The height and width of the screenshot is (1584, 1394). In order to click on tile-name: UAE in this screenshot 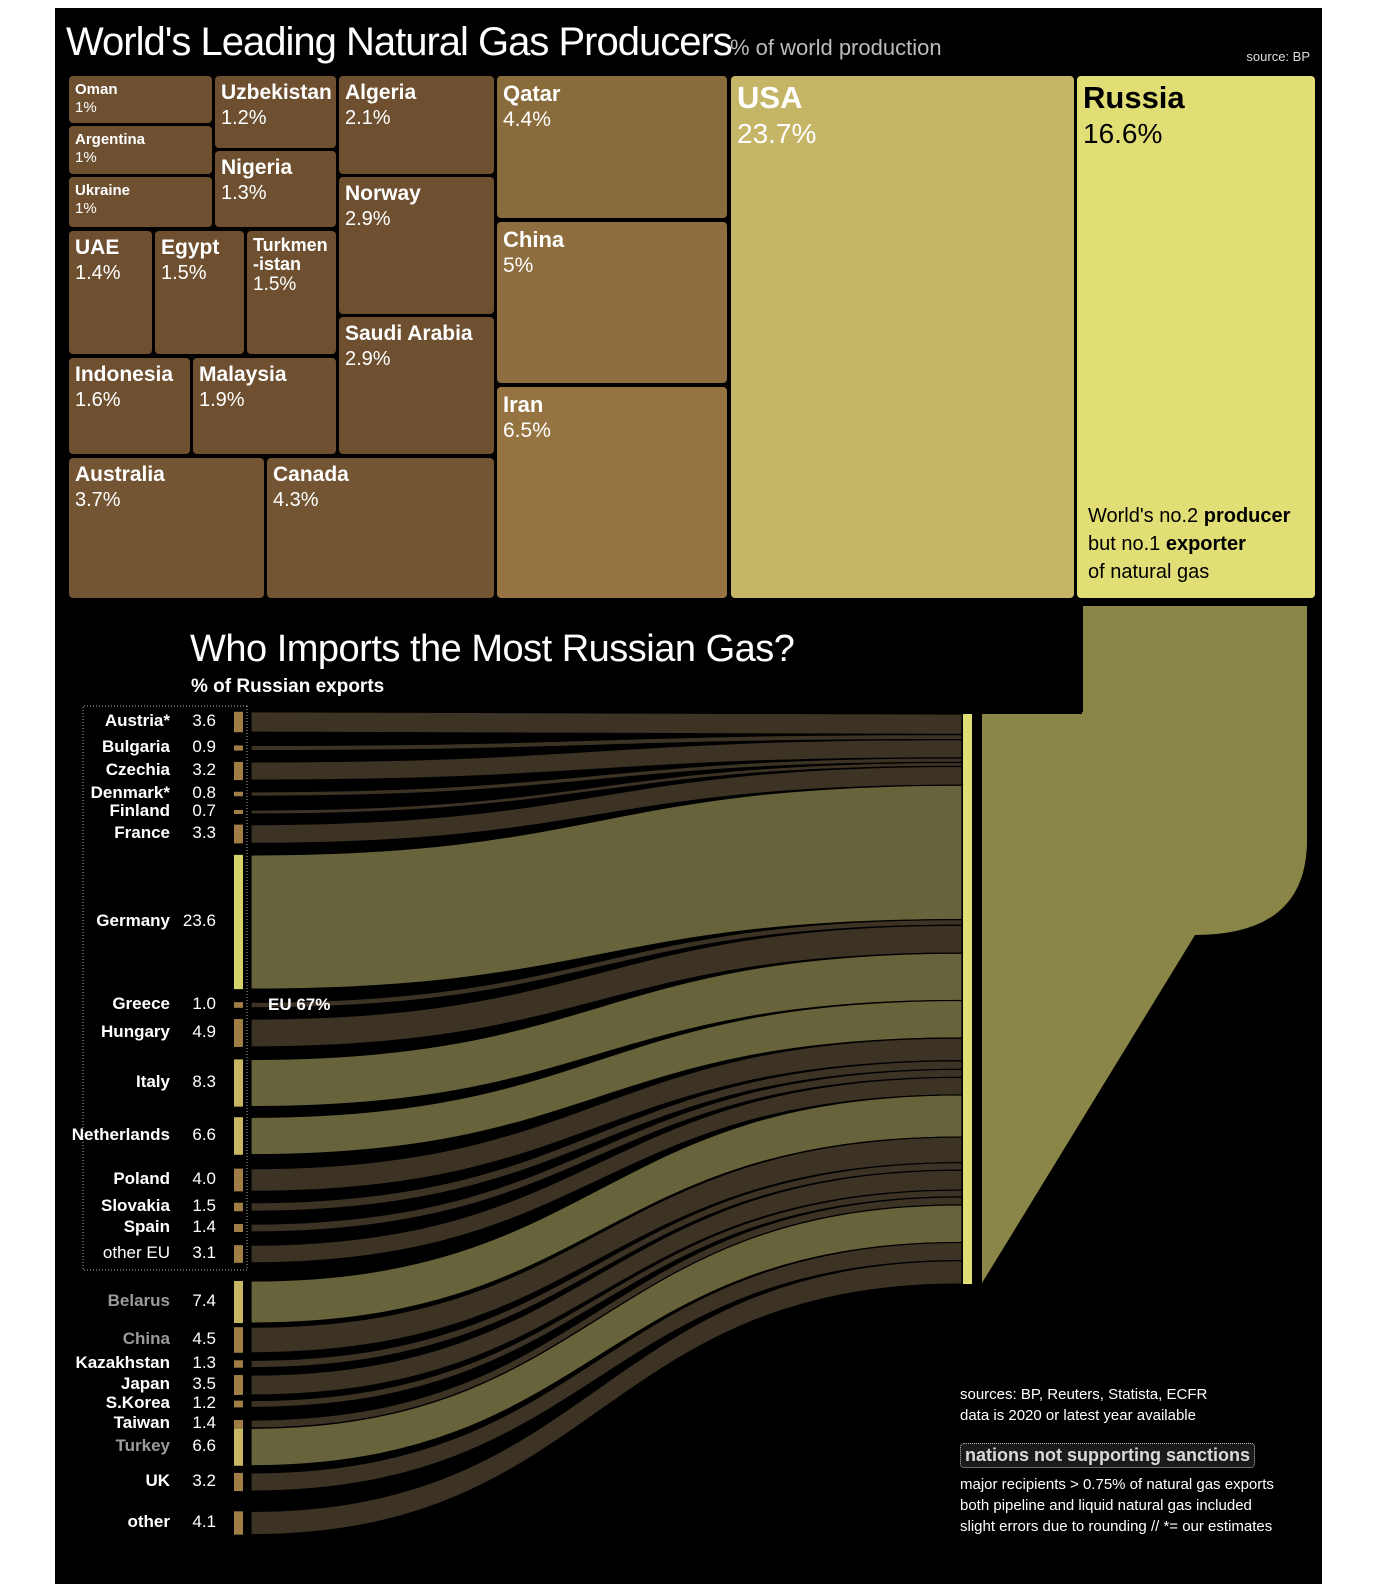, I will do `click(97, 247)`.